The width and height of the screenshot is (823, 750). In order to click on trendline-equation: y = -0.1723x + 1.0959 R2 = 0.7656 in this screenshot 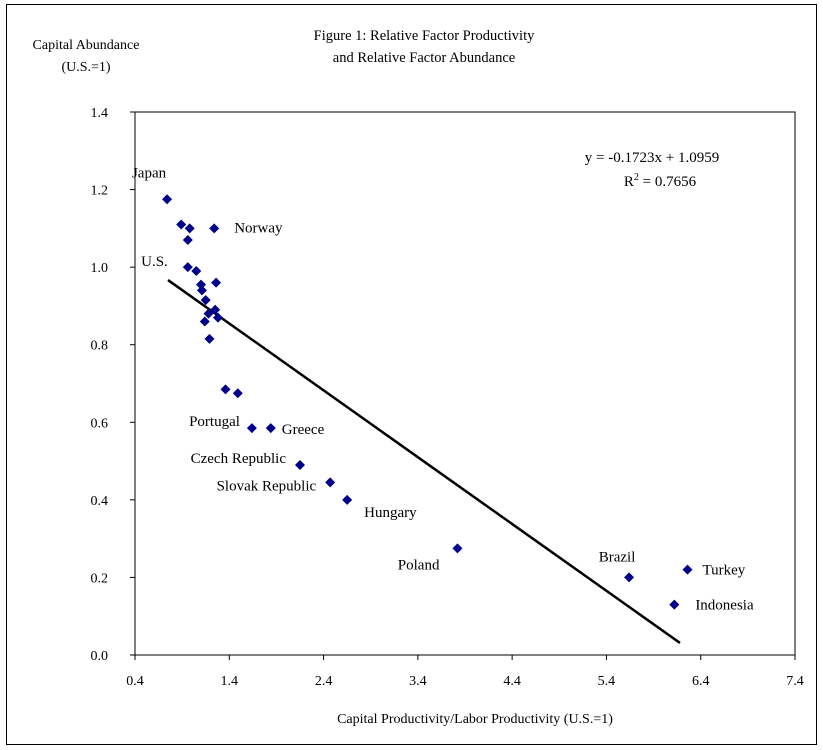, I will do `click(652, 170)`.